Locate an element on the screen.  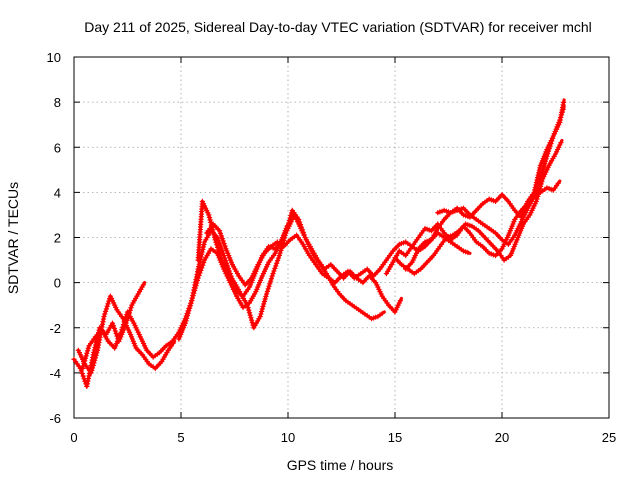
y-tick-label: 0 is located at coordinates (57, 283).